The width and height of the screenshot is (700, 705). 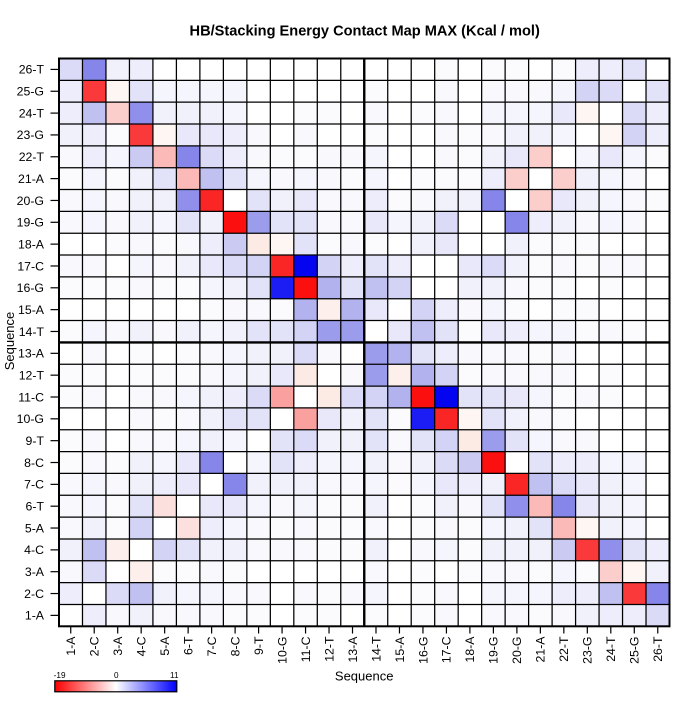 I want to click on svg-text: 11, so click(x=174, y=675).